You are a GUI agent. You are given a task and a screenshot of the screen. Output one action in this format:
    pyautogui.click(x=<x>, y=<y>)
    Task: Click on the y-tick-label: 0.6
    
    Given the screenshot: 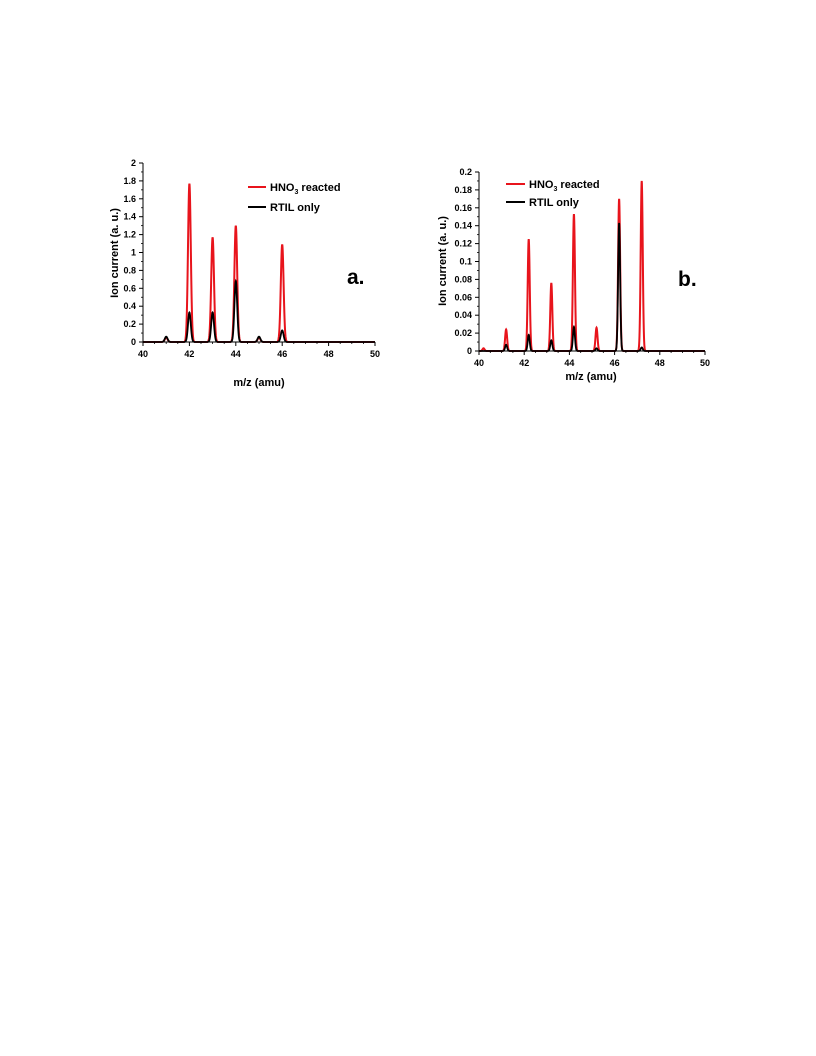 What is the action you would take?
    pyautogui.click(x=129, y=288)
    